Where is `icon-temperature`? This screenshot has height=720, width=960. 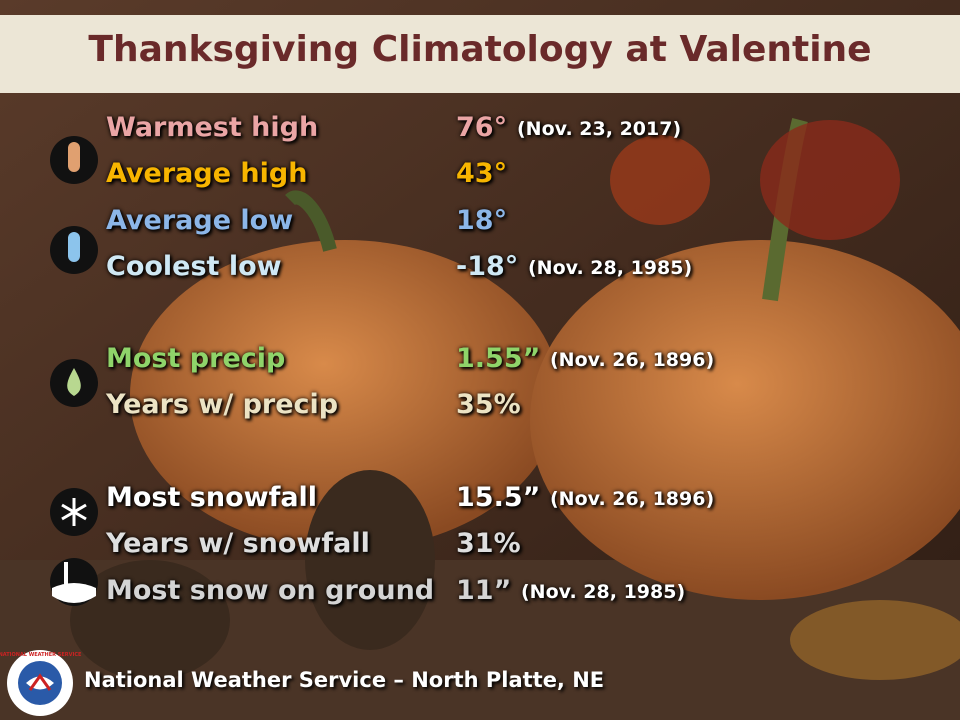
icon-temperature is located at coordinates (74, 205).